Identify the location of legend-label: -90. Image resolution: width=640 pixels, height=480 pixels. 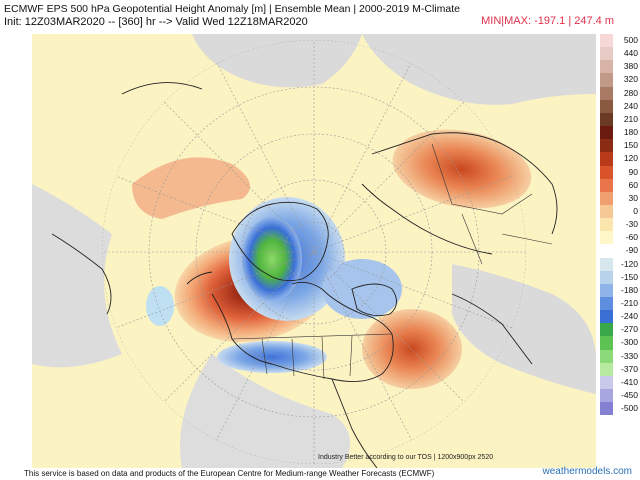
(631, 250).